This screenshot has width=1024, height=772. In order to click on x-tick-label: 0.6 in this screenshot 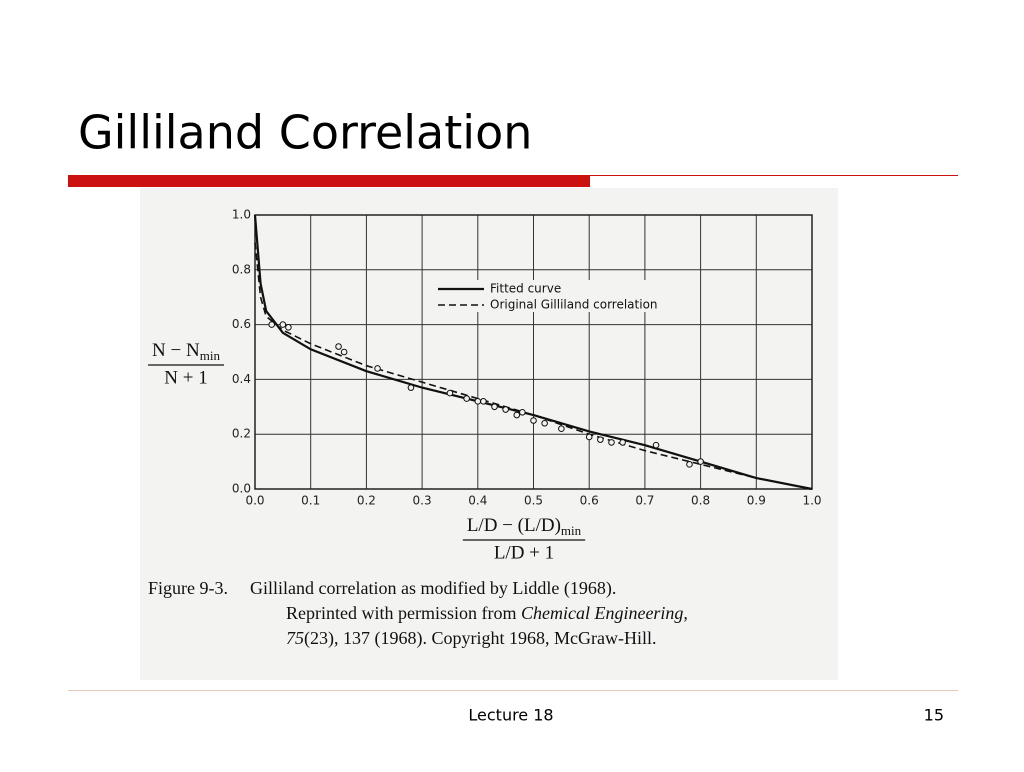, I will do `click(589, 501)`.